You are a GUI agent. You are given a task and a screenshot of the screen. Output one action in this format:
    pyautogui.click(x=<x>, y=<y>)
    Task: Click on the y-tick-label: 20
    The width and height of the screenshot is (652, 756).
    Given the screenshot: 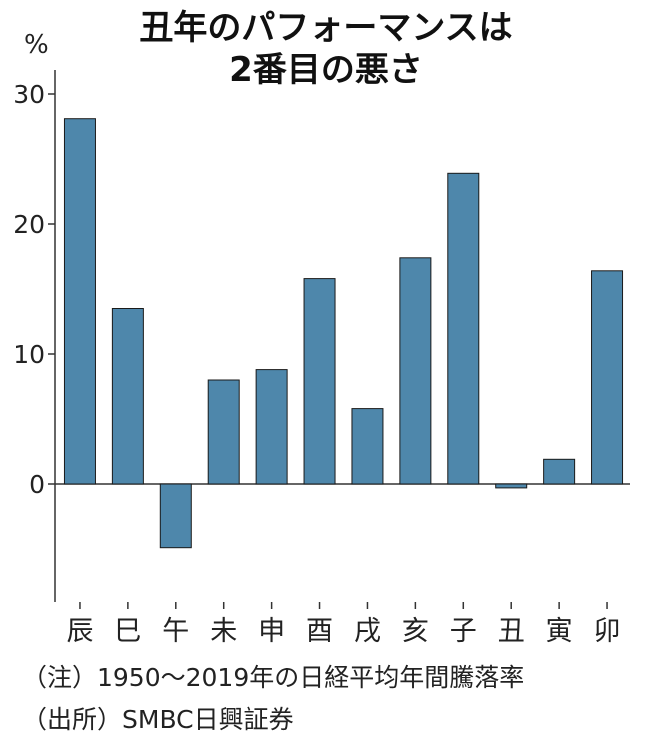 What is the action you would take?
    pyautogui.click(x=29, y=224)
    